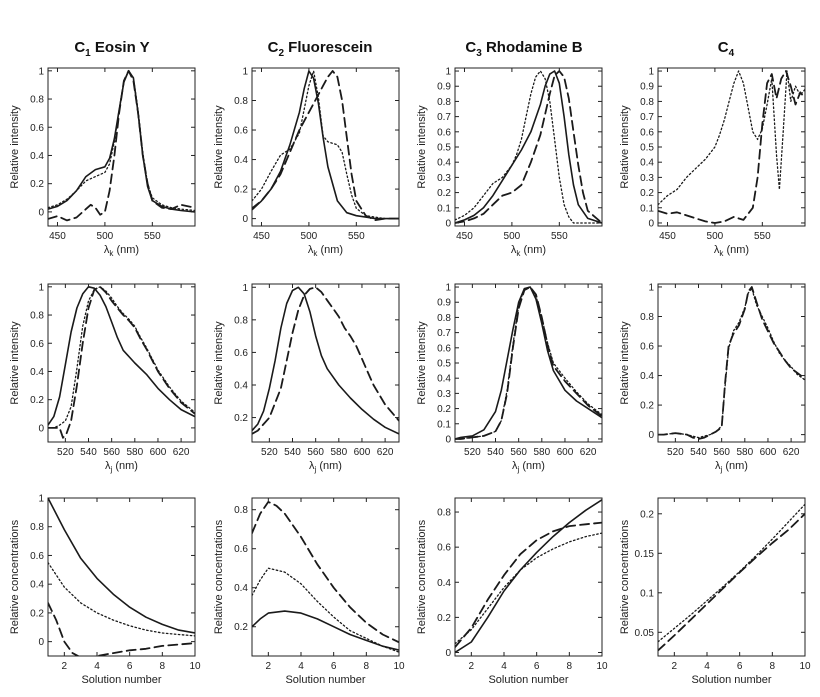  Describe the element at coordinates (130, 666) in the screenshot. I see `x-tick-label: 6` at that location.